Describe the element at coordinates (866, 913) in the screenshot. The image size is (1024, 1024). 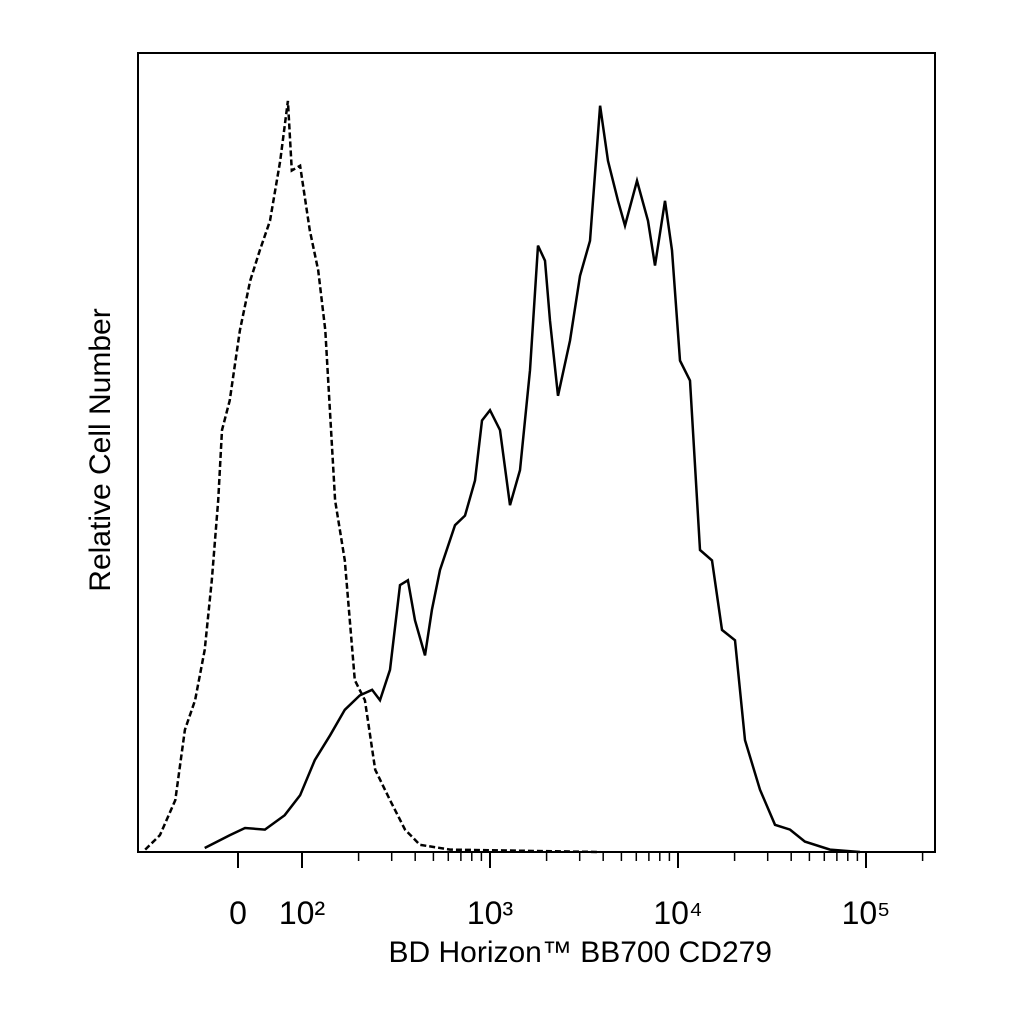
I see `x-tick-label: 10⁵` at that location.